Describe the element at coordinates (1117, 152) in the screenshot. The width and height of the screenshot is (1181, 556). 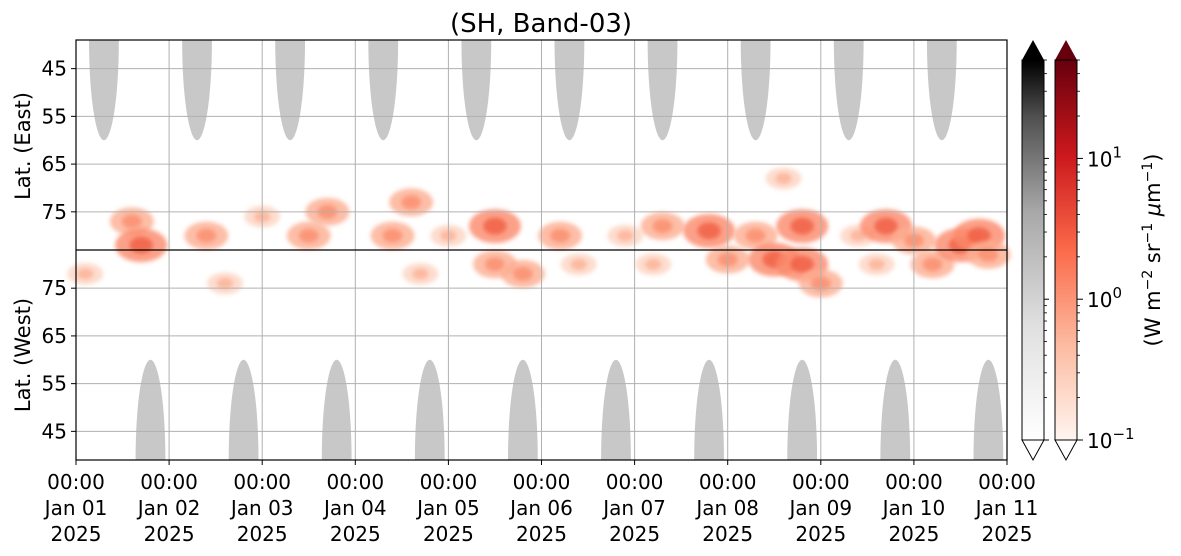
I see `colorbar-tick-exponent: 1` at that location.